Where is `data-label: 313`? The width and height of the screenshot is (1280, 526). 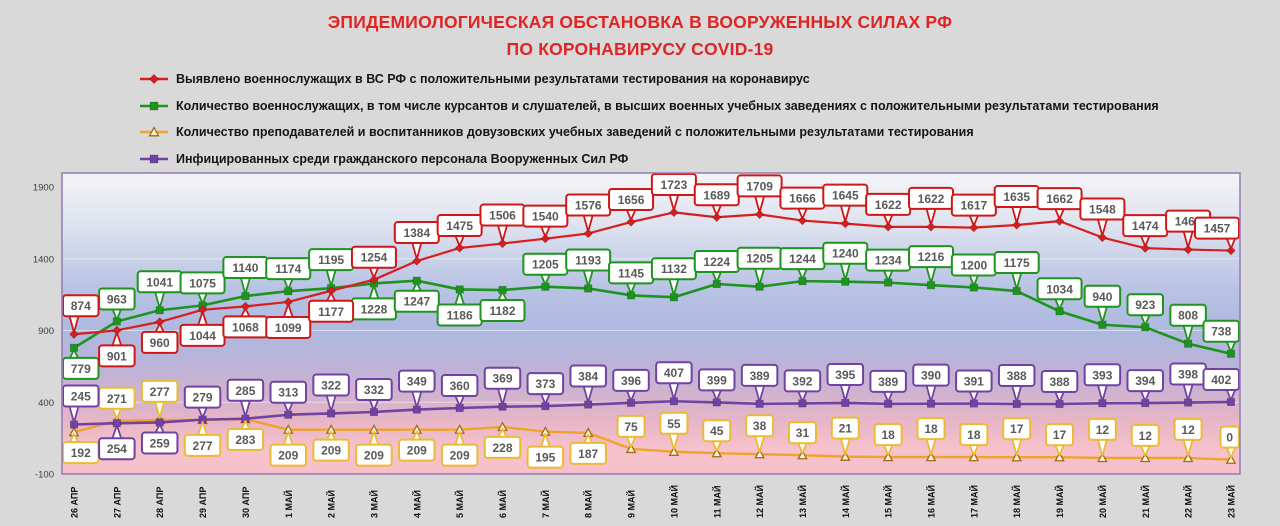
data-label: 313 is located at coordinates (288, 397).